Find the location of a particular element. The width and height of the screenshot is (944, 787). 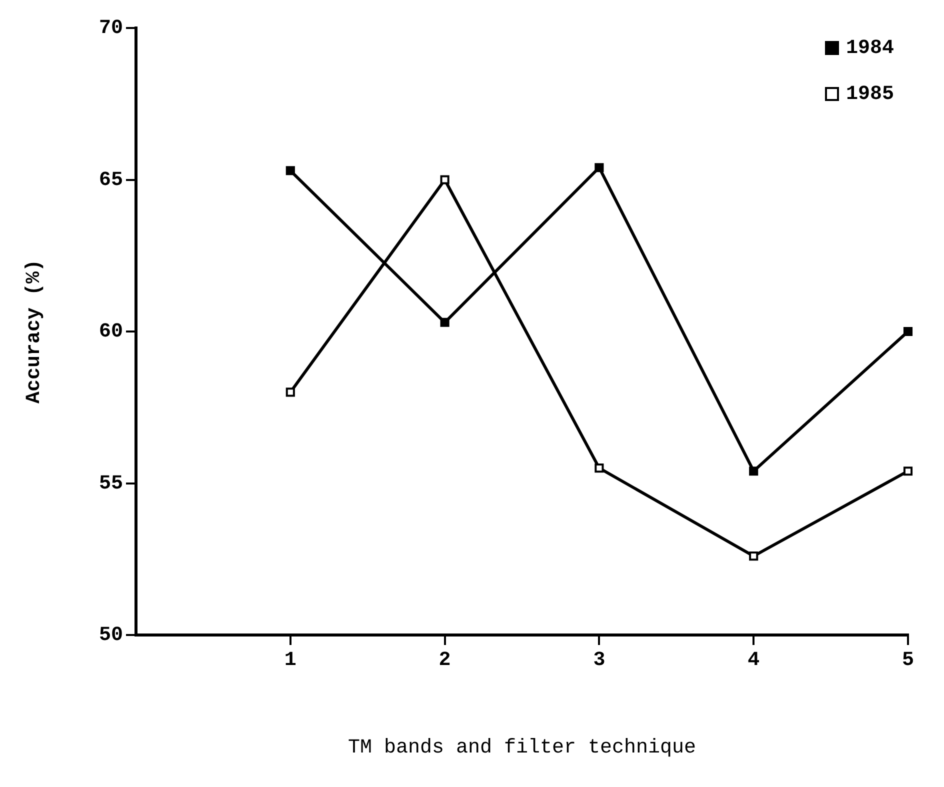

y-axis-title: Accuracy (%) is located at coordinates (34, 331).